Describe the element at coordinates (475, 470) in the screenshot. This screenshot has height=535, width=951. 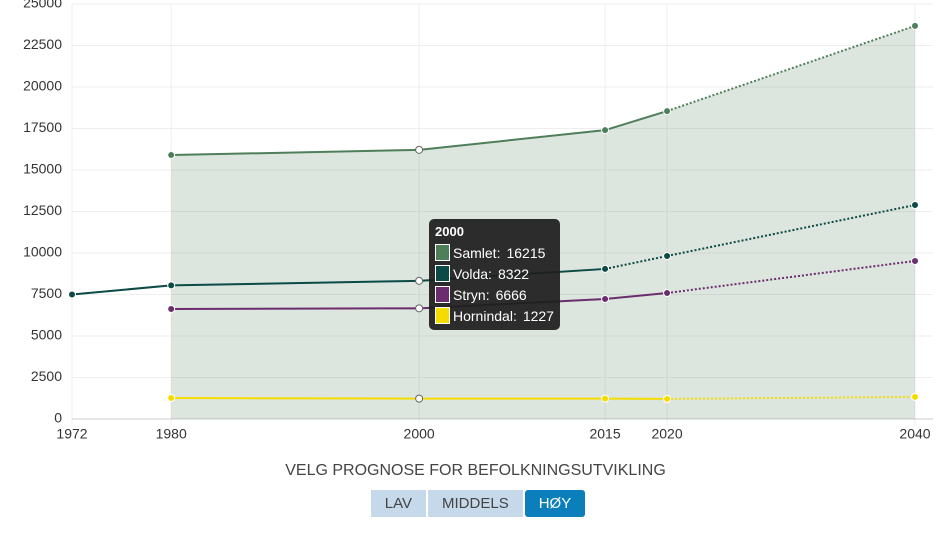
I see `controls-heading: VELG PROGNOSE FOR BEFOLKNINGSUTVIKLING` at that location.